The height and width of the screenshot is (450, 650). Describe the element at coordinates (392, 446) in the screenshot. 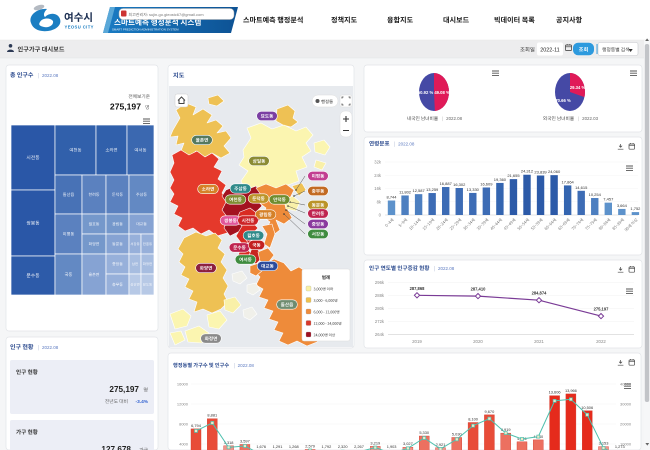

I see `svg-text: 1,903` at that location.